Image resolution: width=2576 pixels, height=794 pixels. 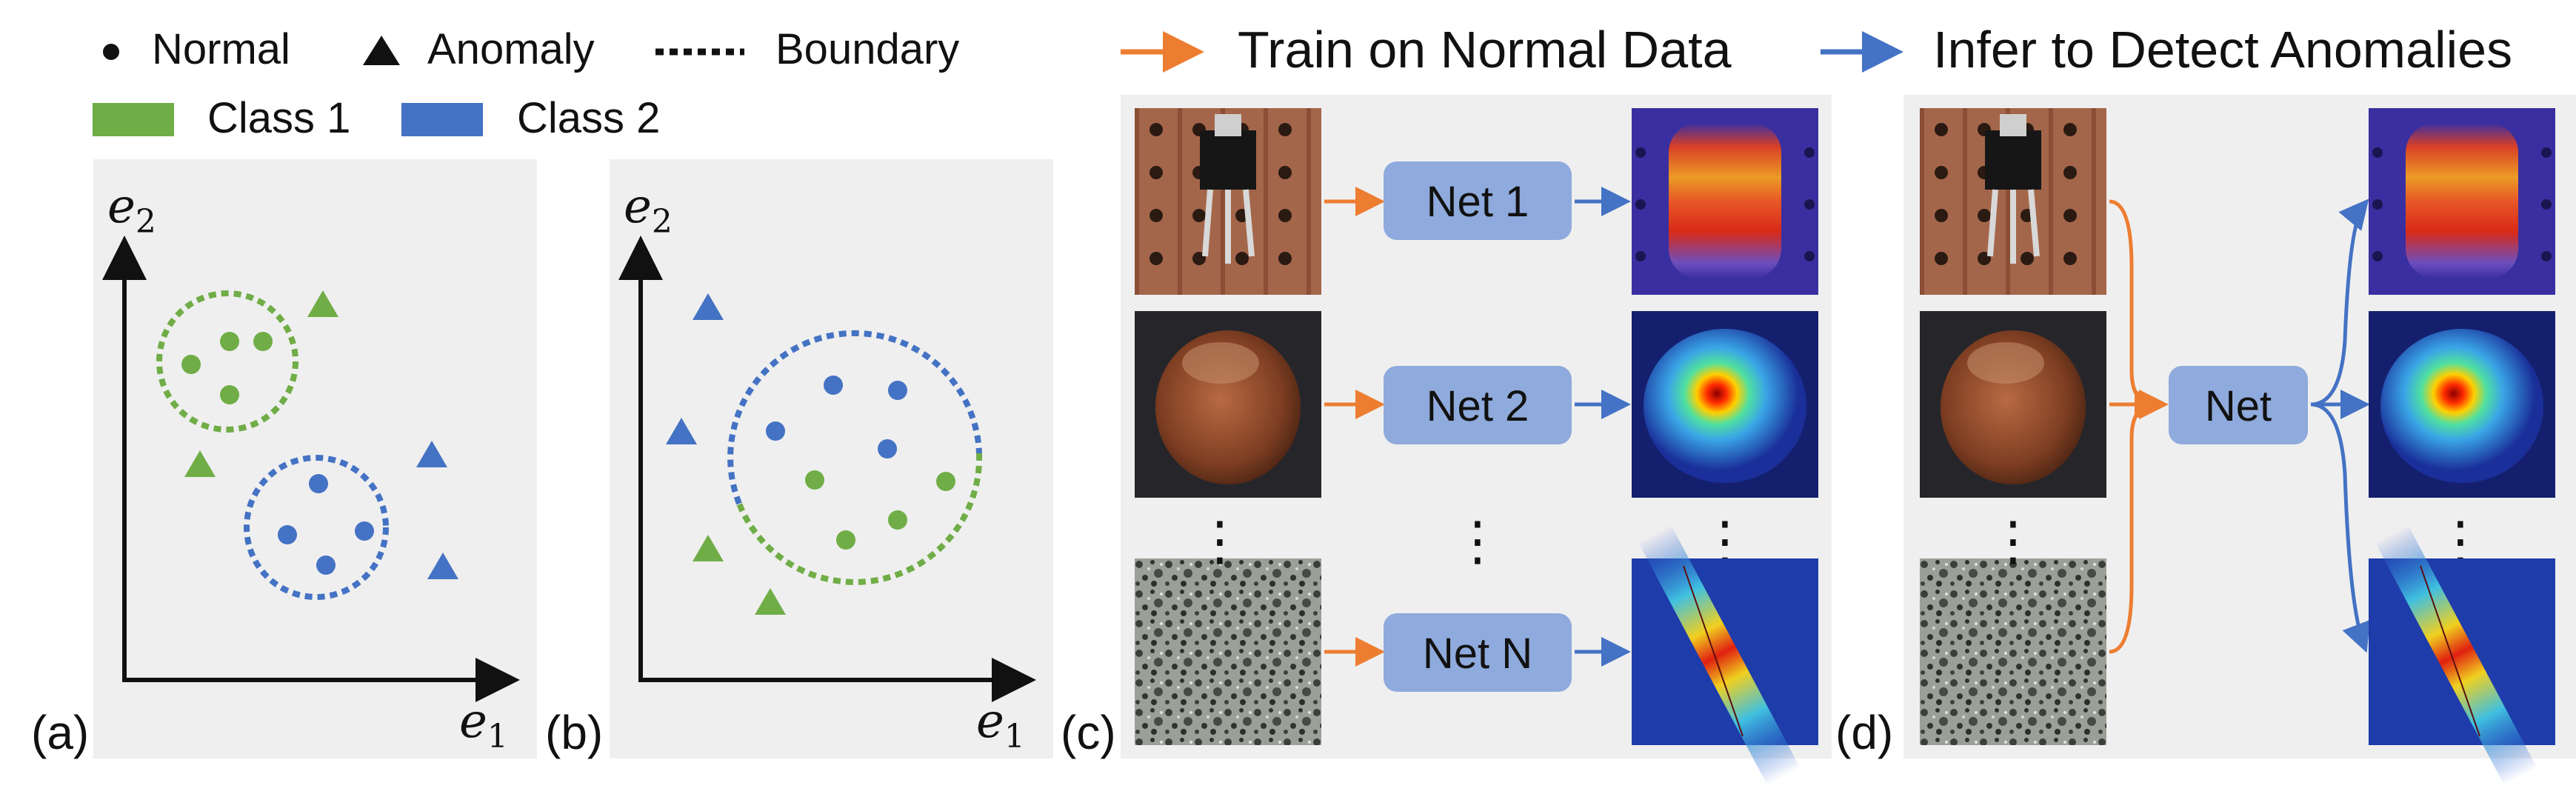 I want to click on panel-a: e2 e1 (a), so click(x=284, y=459).